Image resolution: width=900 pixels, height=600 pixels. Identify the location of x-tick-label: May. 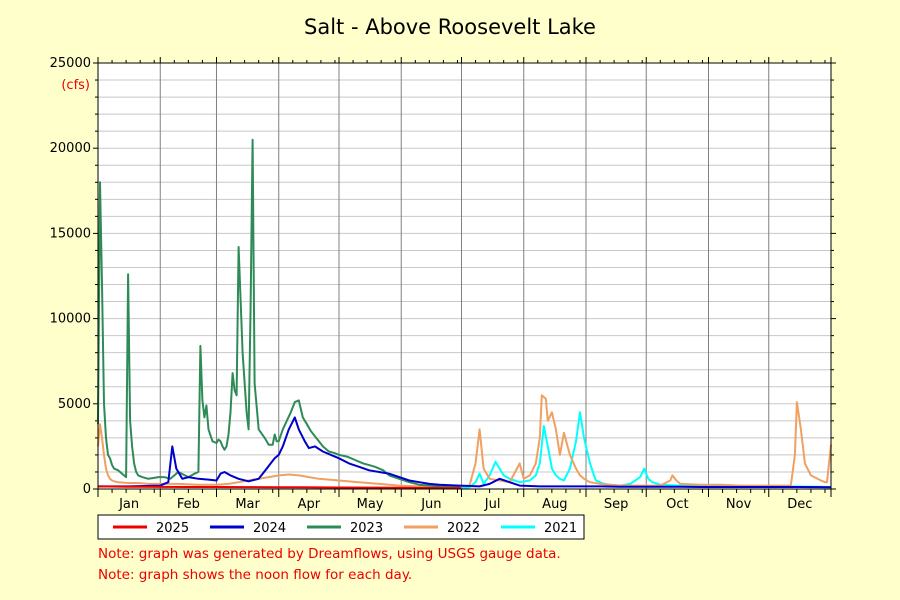
(370, 504).